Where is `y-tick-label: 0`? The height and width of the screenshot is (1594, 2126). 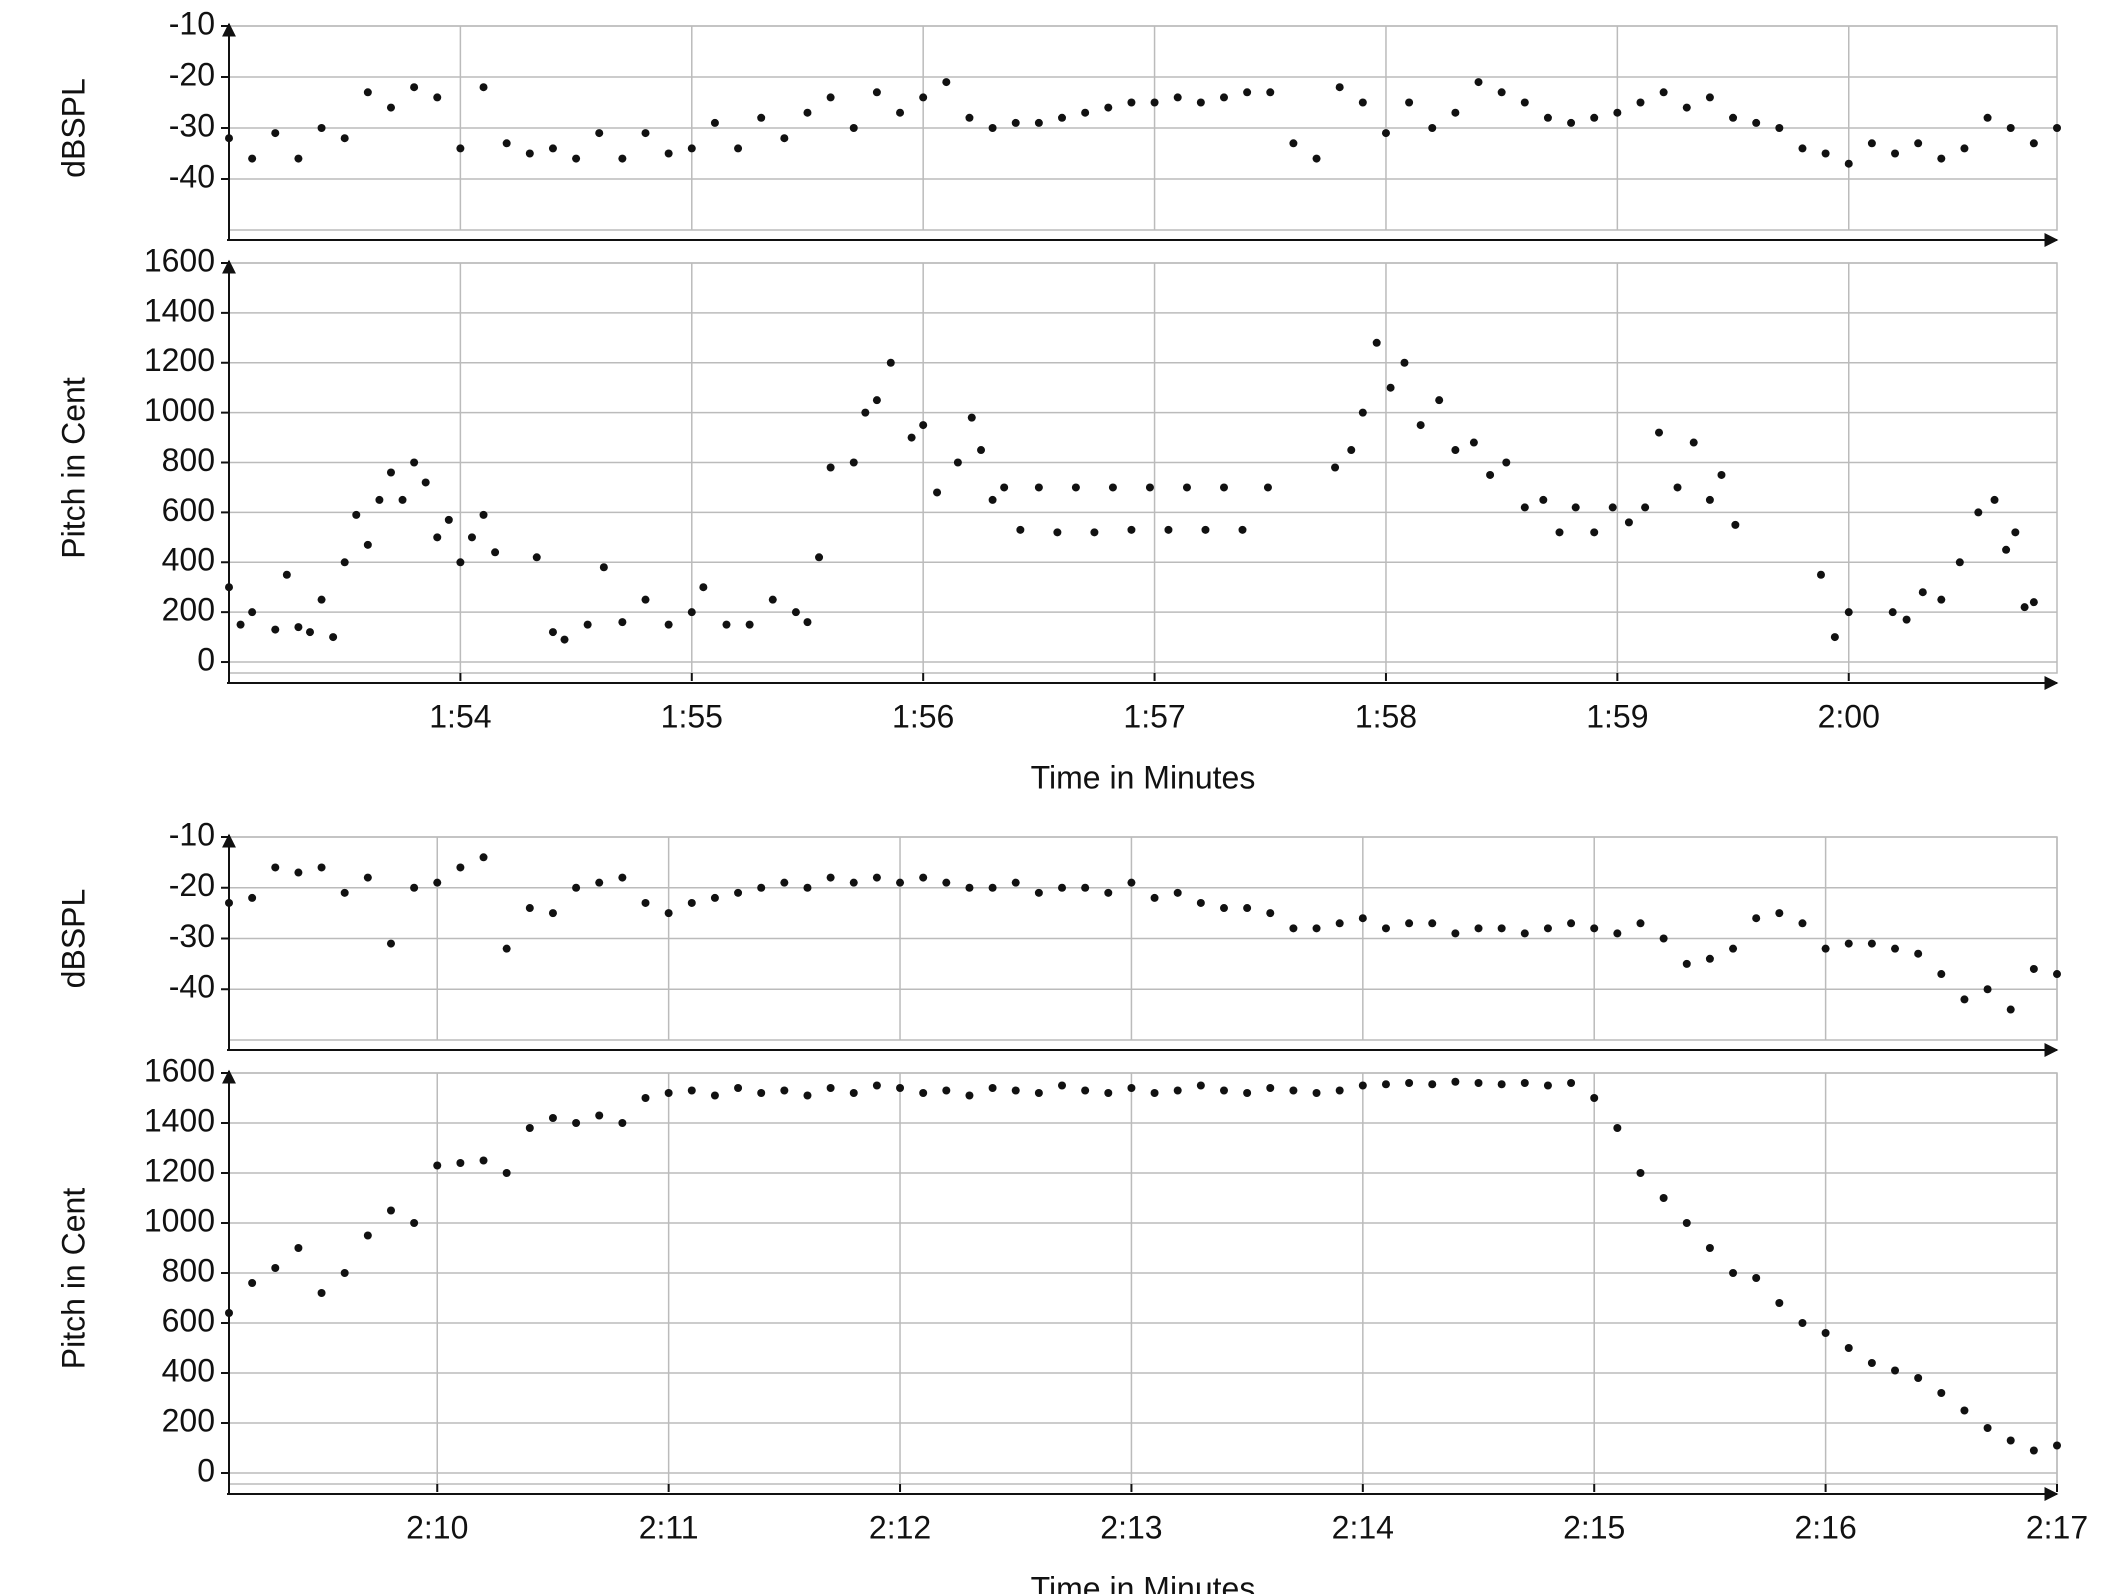 y-tick-label: 0 is located at coordinates (206, 659).